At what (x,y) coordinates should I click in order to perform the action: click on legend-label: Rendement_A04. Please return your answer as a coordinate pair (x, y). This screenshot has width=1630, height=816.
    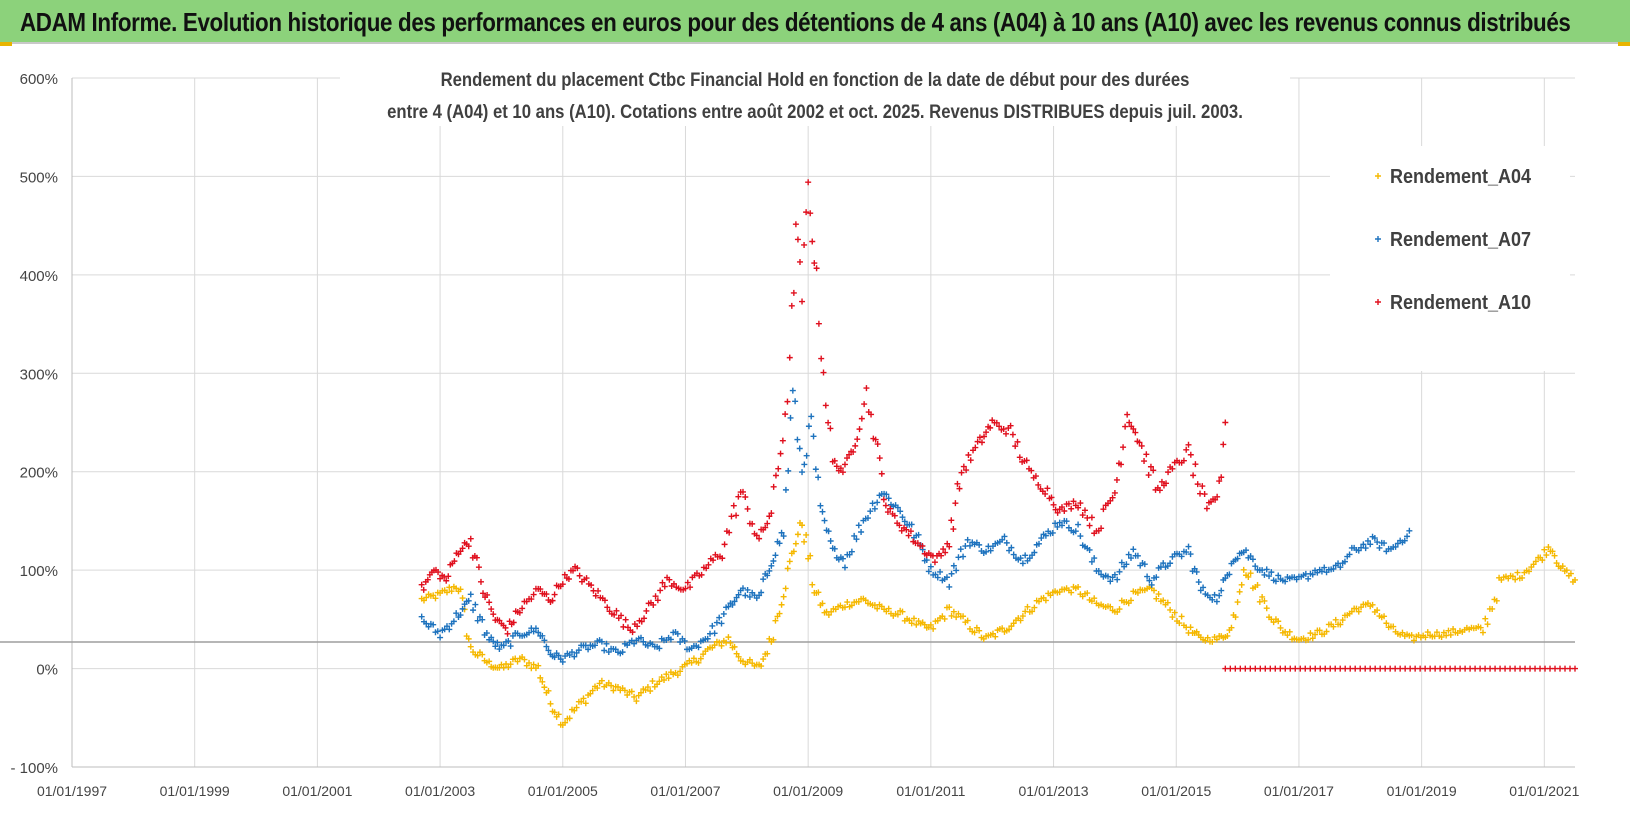
    Looking at the image, I should click on (1460, 177).